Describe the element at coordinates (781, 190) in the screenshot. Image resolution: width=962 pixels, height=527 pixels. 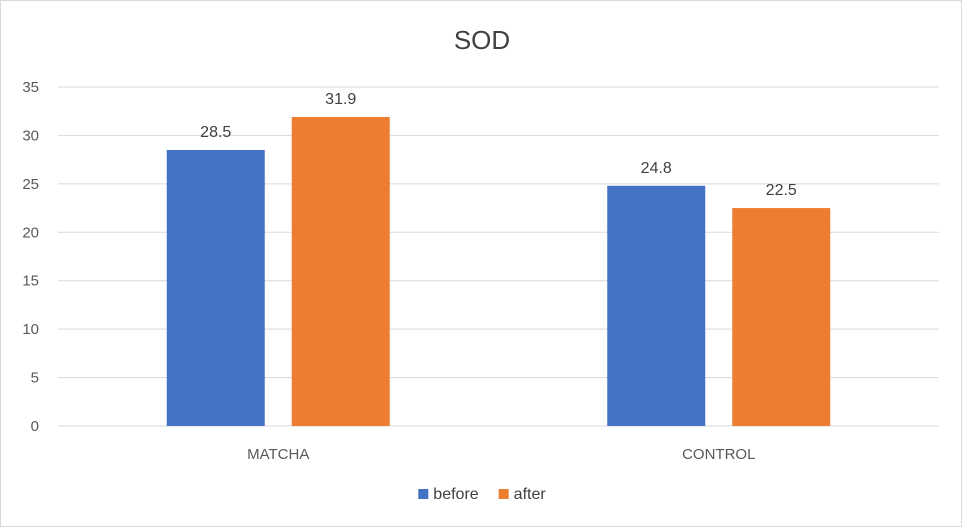
I see `data-label-after-control: 22.5` at that location.